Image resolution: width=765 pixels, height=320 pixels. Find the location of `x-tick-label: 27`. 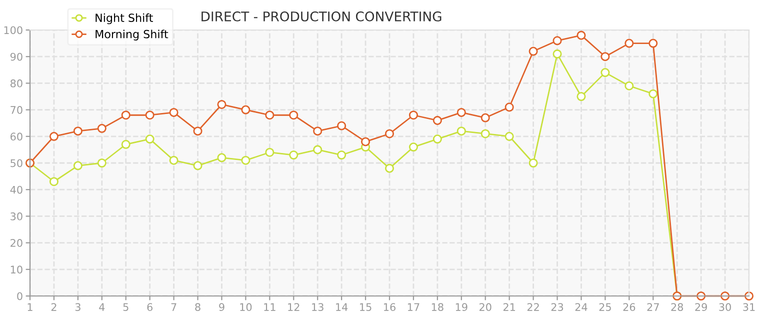

x-tick-label: 27 is located at coordinates (653, 307).